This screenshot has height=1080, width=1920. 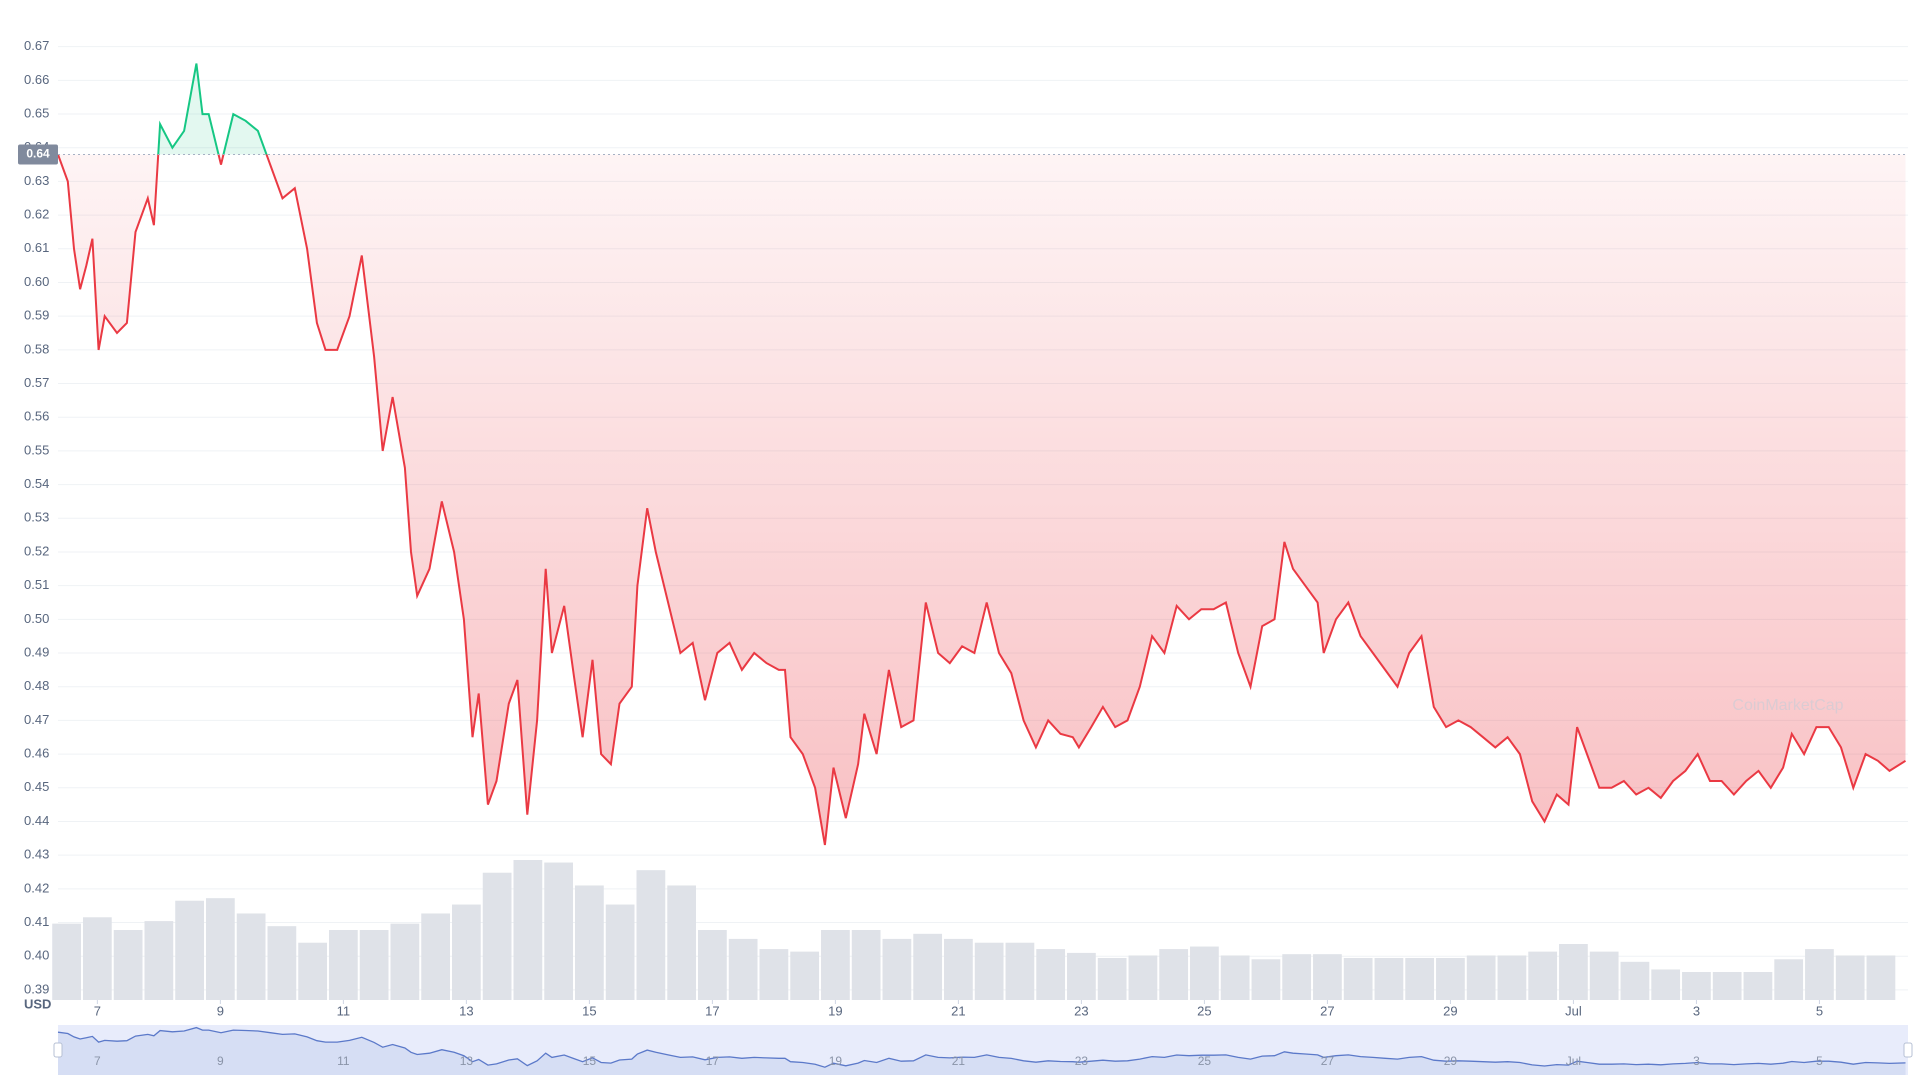 I want to click on x-tick-label: 3, so click(x=1696, y=1010).